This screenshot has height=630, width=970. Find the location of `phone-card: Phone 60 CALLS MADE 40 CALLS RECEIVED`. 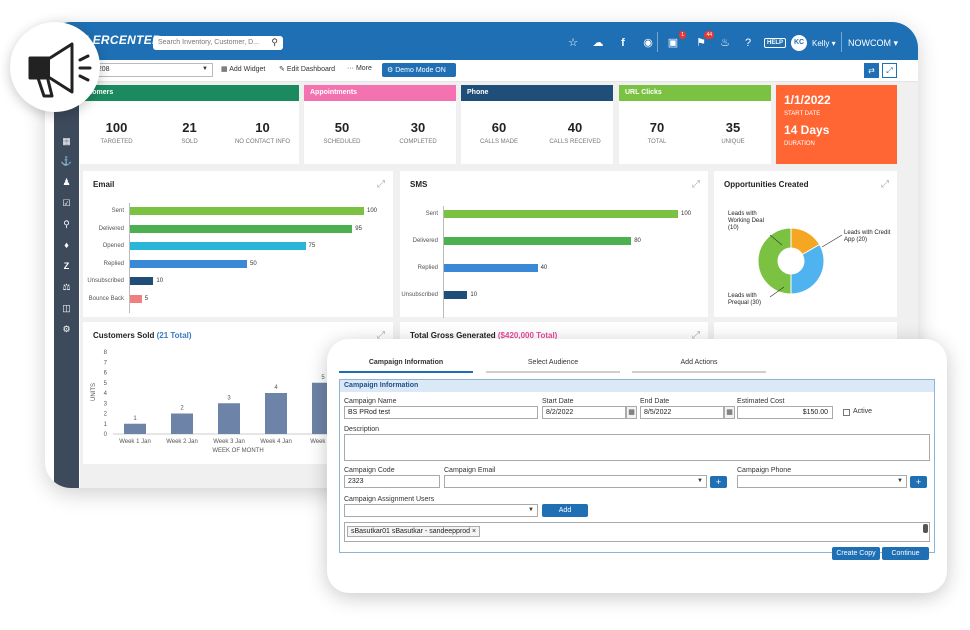

phone-card: Phone 60 CALLS MADE 40 CALLS RECEIVED is located at coordinates (537, 124).